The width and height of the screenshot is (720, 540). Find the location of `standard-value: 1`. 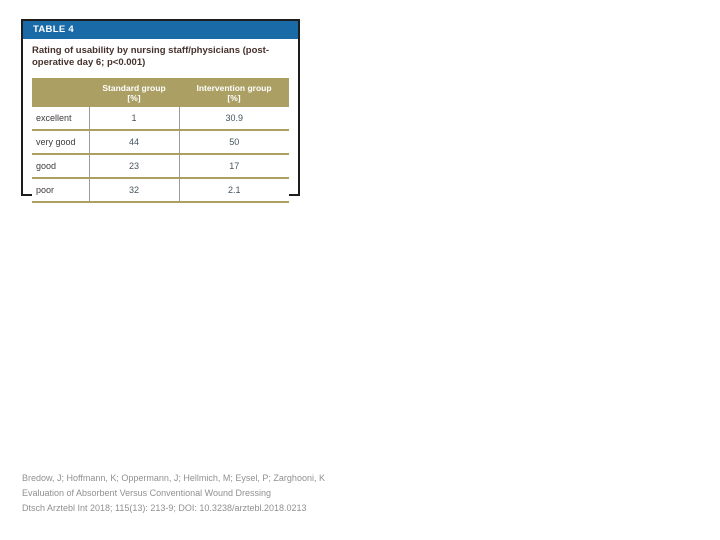

standard-value: 1 is located at coordinates (133, 119).